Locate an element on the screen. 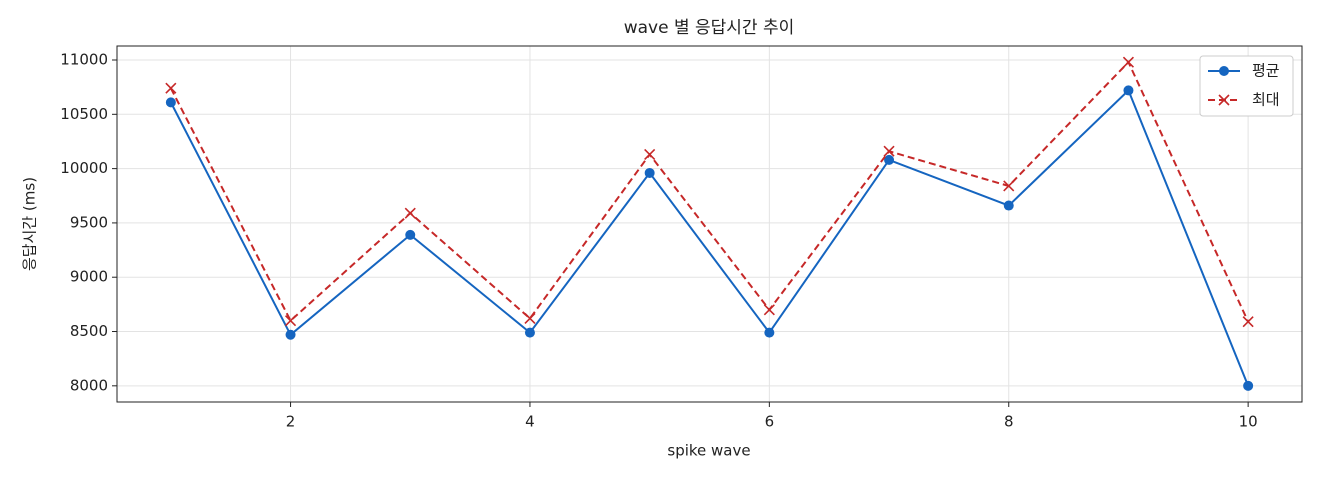 The image size is (1320, 480). y-axis-label: 응답시간 (ms) is located at coordinates (30, 224).